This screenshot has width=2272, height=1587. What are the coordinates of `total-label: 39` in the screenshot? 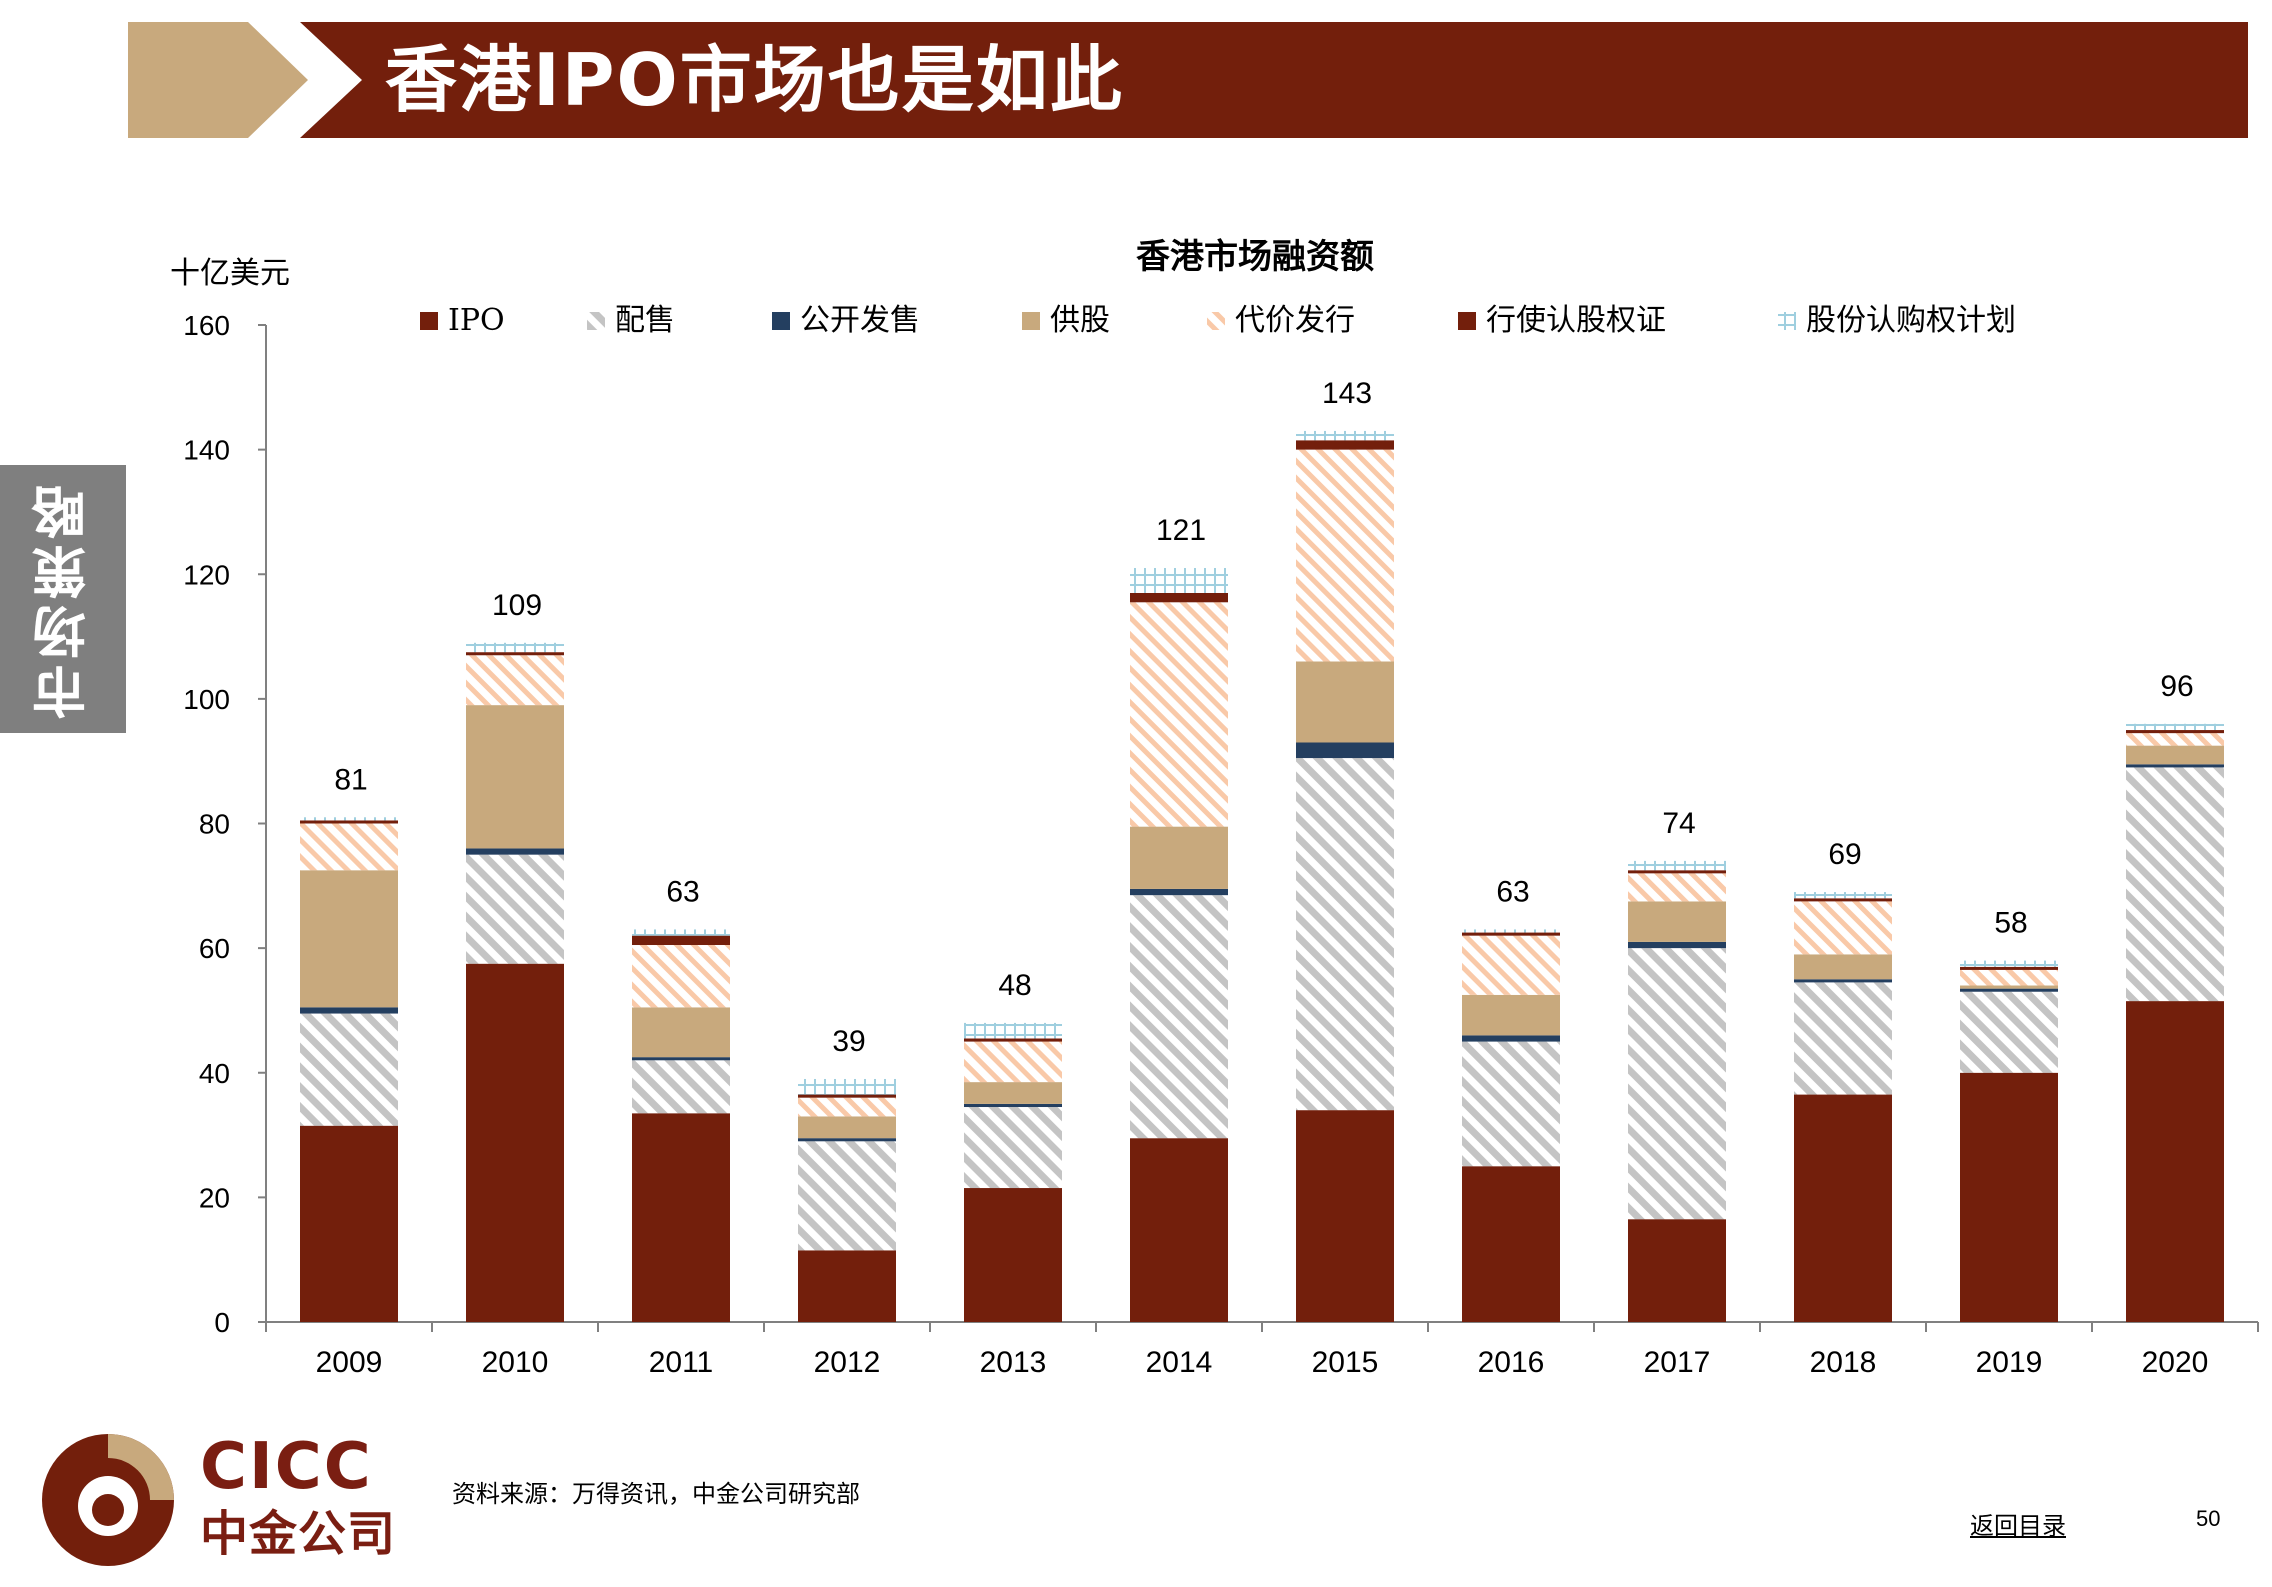 It's located at (848, 1041).